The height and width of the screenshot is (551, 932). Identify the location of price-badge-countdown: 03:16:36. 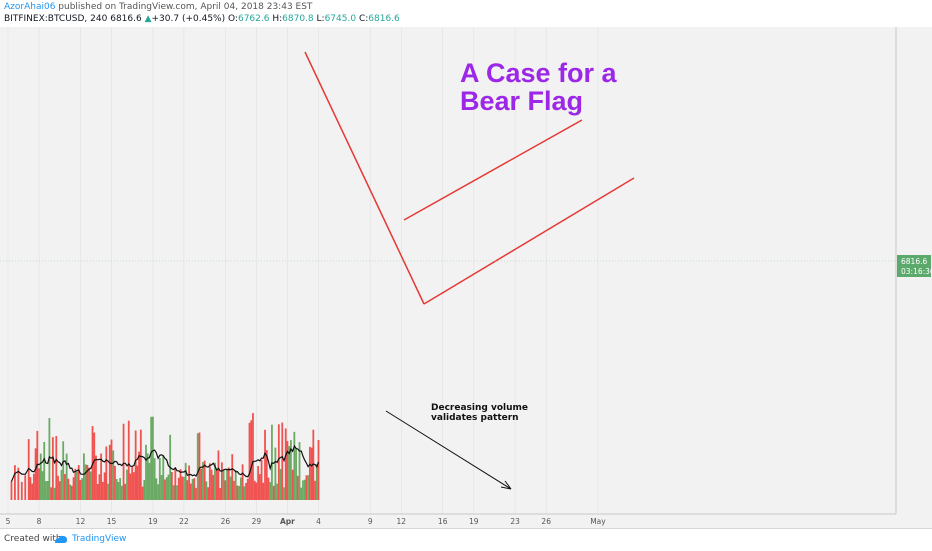
(916, 271).